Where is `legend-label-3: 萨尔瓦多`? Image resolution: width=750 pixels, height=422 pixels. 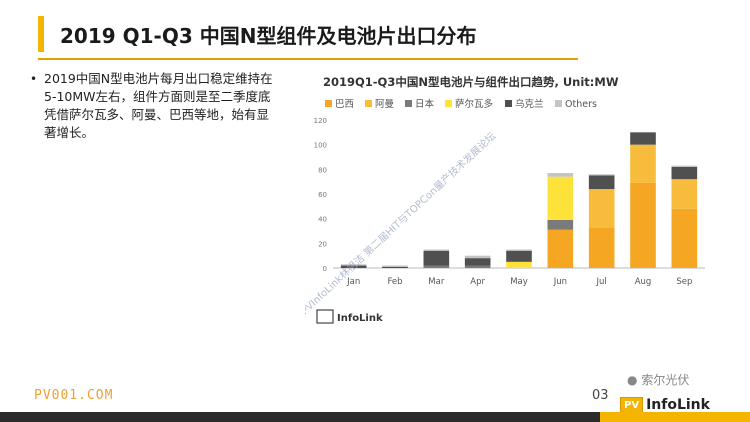 legend-label-3: 萨尔瓦多 is located at coordinates (474, 104).